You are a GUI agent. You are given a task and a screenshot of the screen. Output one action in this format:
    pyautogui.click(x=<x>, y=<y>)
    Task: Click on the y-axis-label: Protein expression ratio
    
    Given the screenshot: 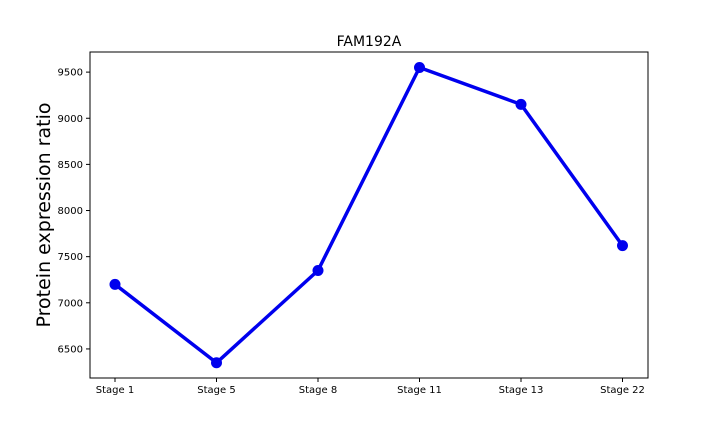 What is the action you would take?
    pyautogui.click(x=44, y=215)
    